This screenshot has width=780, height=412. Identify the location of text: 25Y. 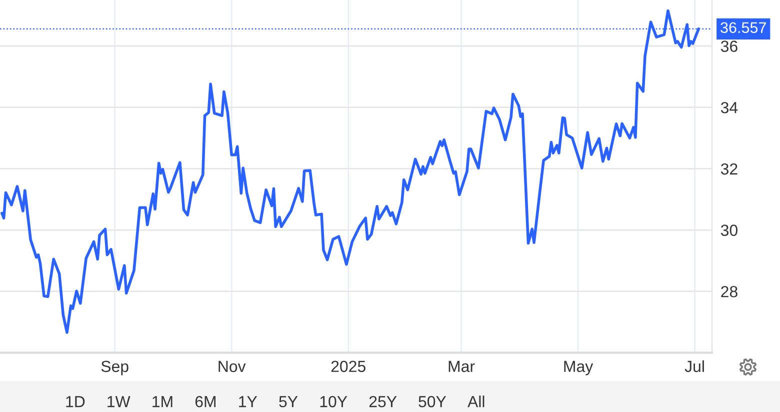
(383, 402).